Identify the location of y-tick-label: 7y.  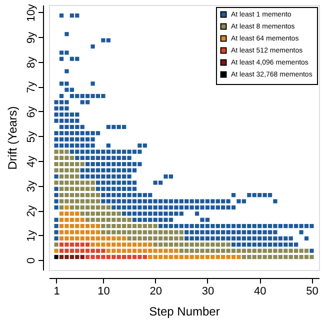
(32, 87).